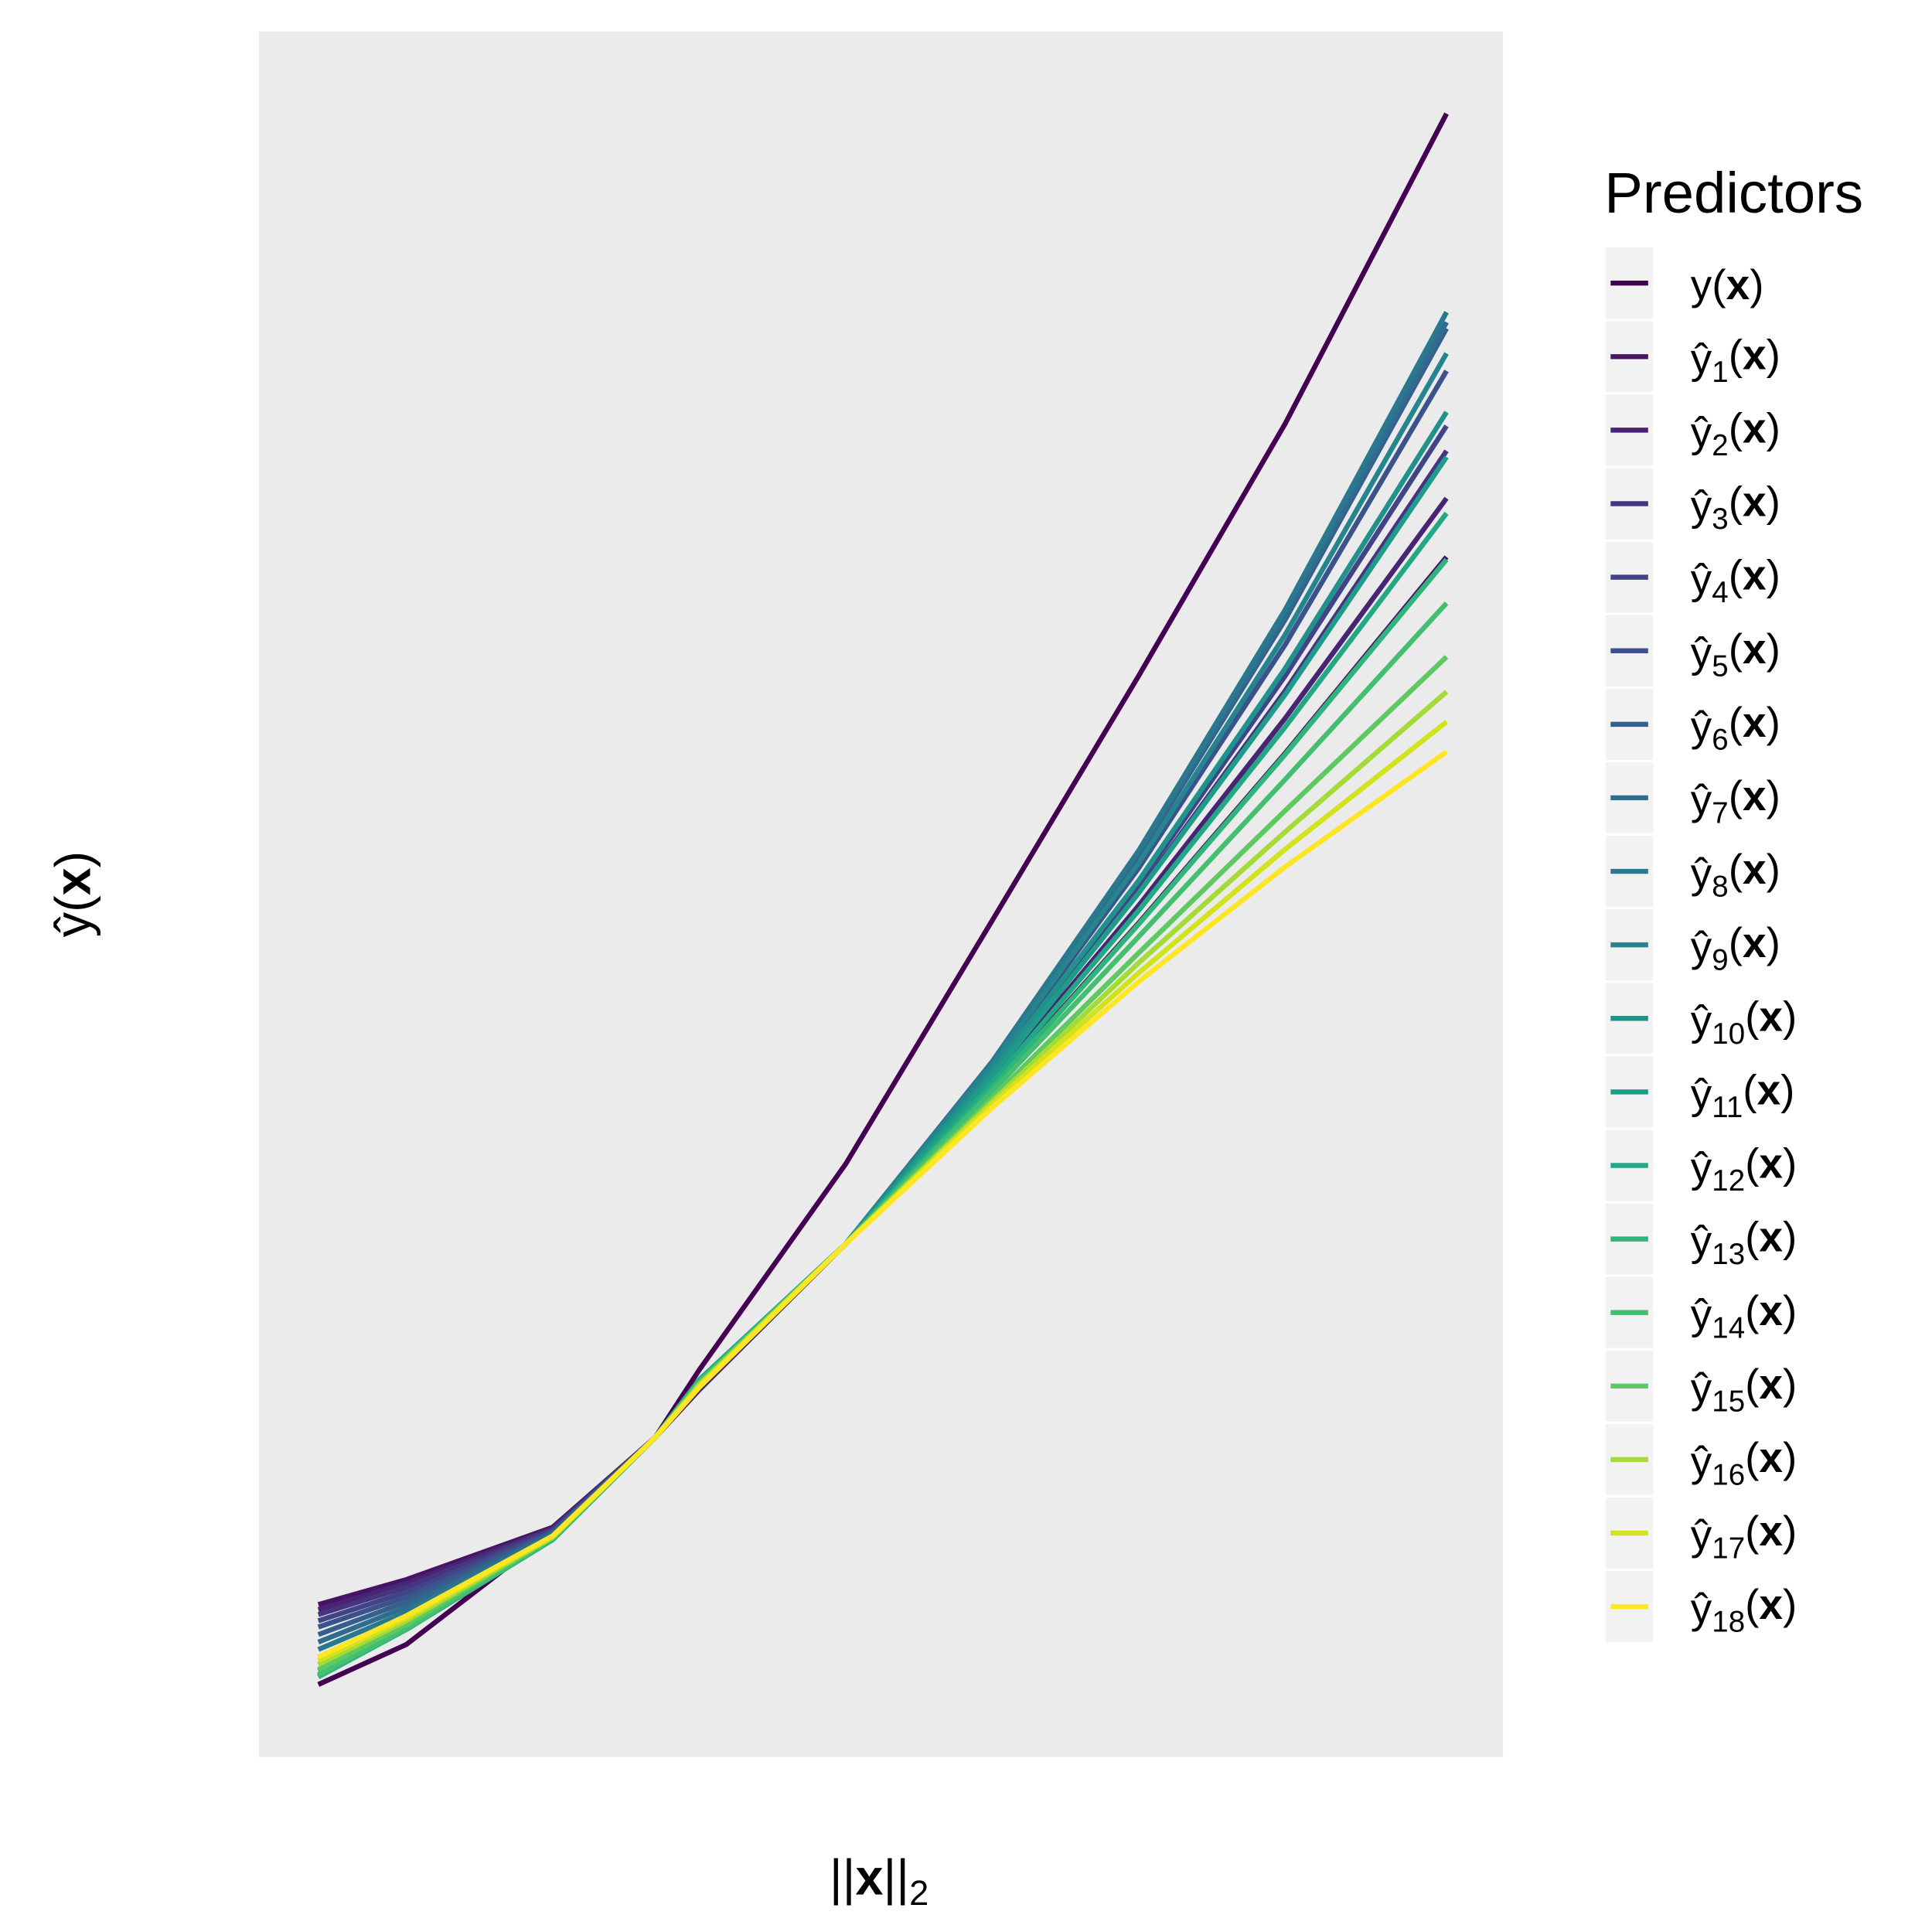  What do you see at coordinates (1735, 874) in the screenshot?
I see `legend-label: ŷ8(x)` at bounding box center [1735, 874].